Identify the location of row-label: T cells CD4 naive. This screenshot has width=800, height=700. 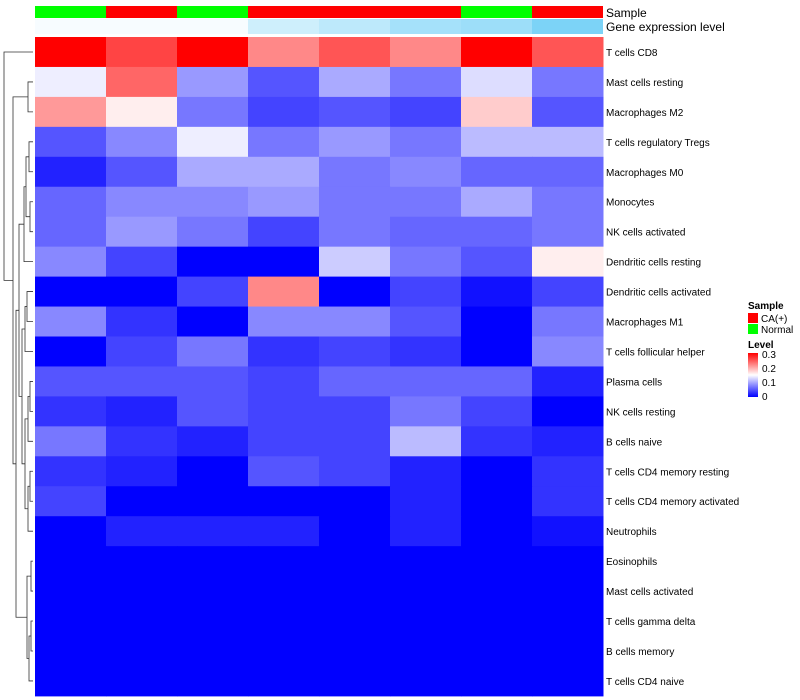
(645, 682).